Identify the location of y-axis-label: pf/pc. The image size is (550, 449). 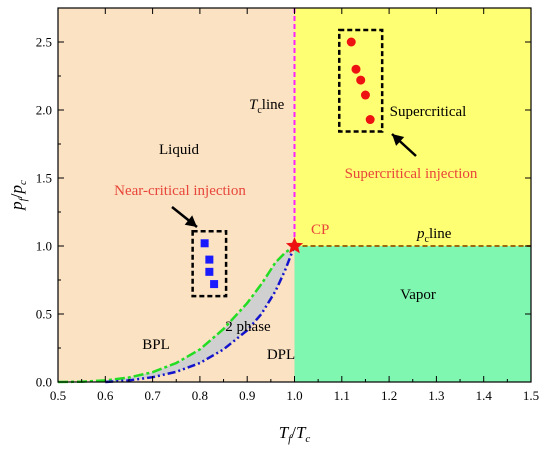
(18, 195).